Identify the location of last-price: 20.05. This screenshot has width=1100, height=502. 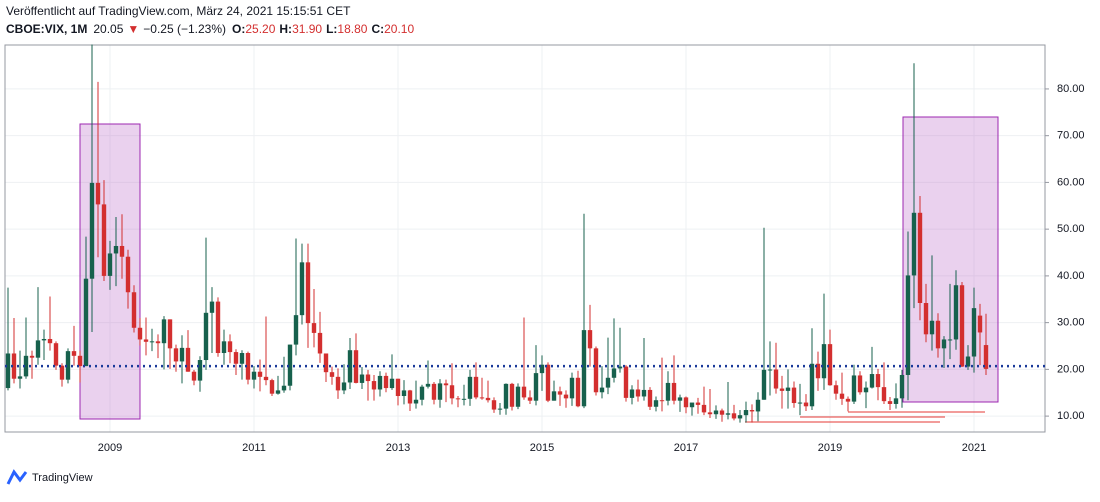
(108, 29).